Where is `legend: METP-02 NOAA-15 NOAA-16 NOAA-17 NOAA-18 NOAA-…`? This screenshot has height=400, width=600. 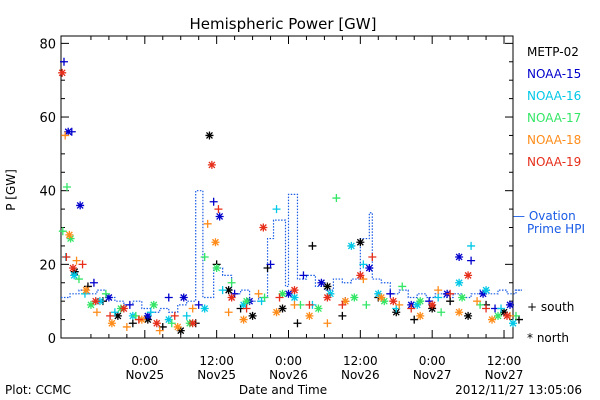
legend: METP-02 NOAA-15 NOAA-16 NOAA-17 NOAA-18 NOAA-… is located at coordinates (549, 195).